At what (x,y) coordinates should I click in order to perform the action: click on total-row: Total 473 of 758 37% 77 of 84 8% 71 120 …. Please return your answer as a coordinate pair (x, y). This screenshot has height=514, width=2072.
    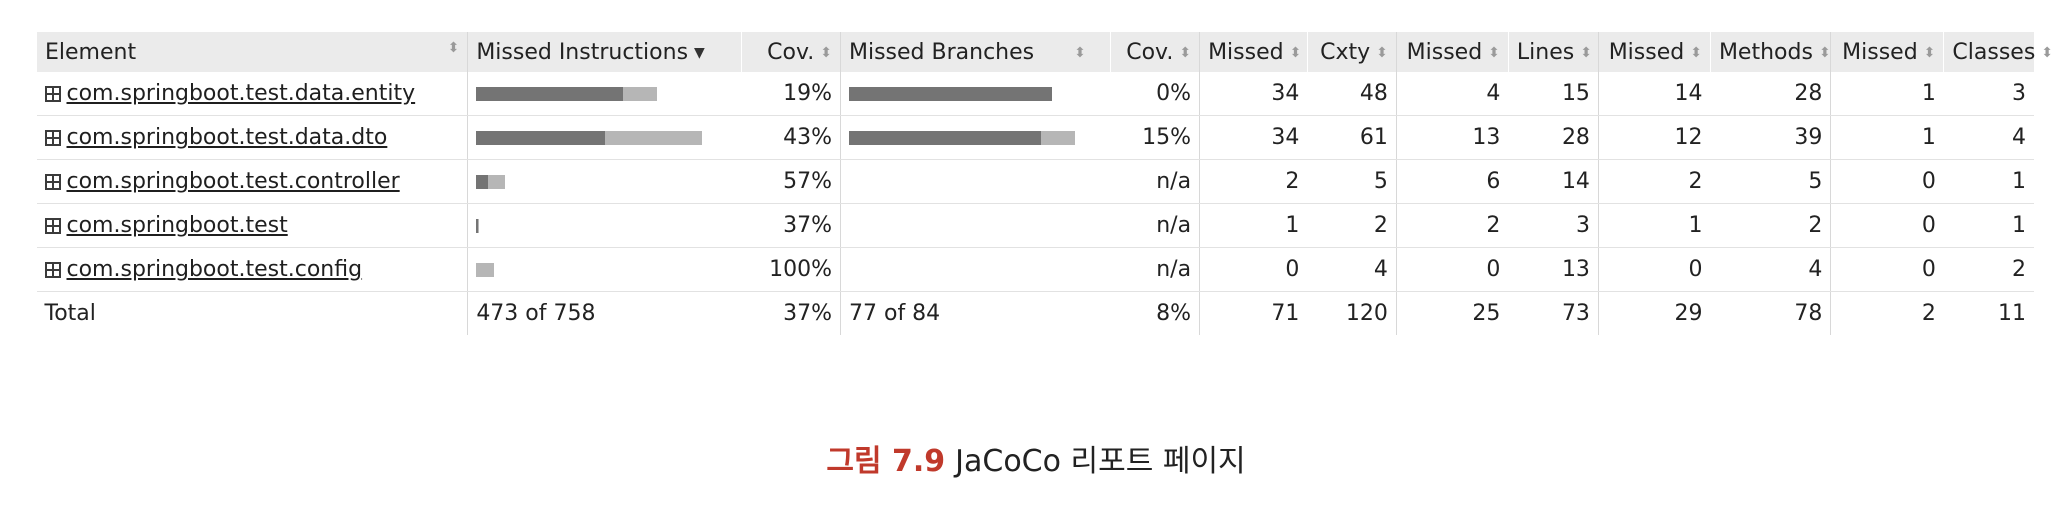
    Looking at the image, I should click on (1036, 313).